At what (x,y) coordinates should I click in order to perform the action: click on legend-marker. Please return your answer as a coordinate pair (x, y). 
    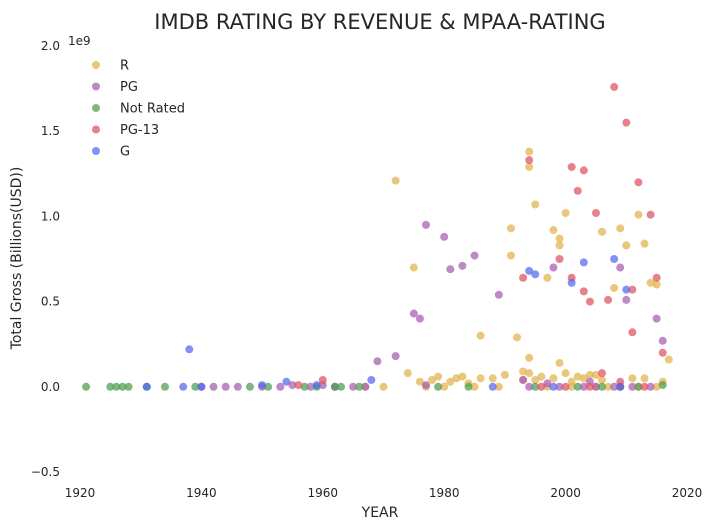
    Looking at the image, I should click on (96, 86).